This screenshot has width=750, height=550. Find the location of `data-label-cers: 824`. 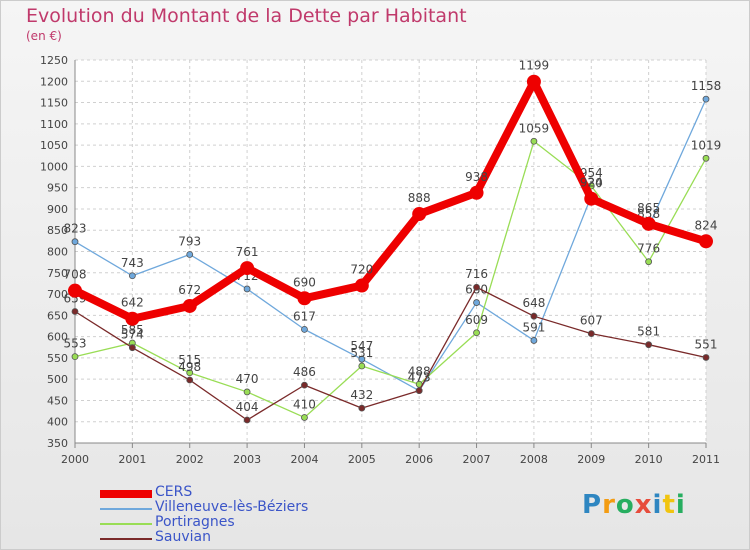

data-label-cers: 824 is located at coordinates (706, 225).